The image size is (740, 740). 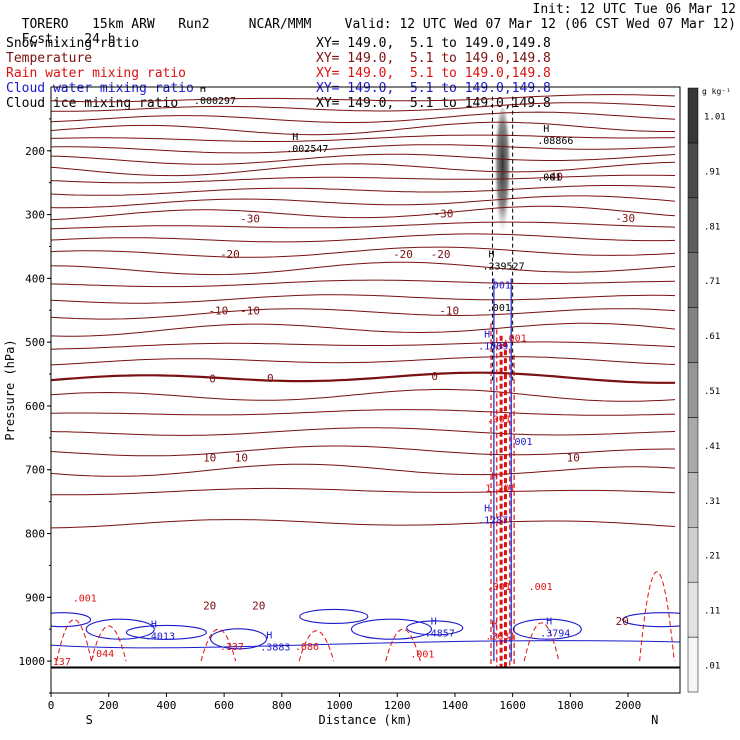 I want to click on colorbar-label: .31, so click(x=712, y=502).